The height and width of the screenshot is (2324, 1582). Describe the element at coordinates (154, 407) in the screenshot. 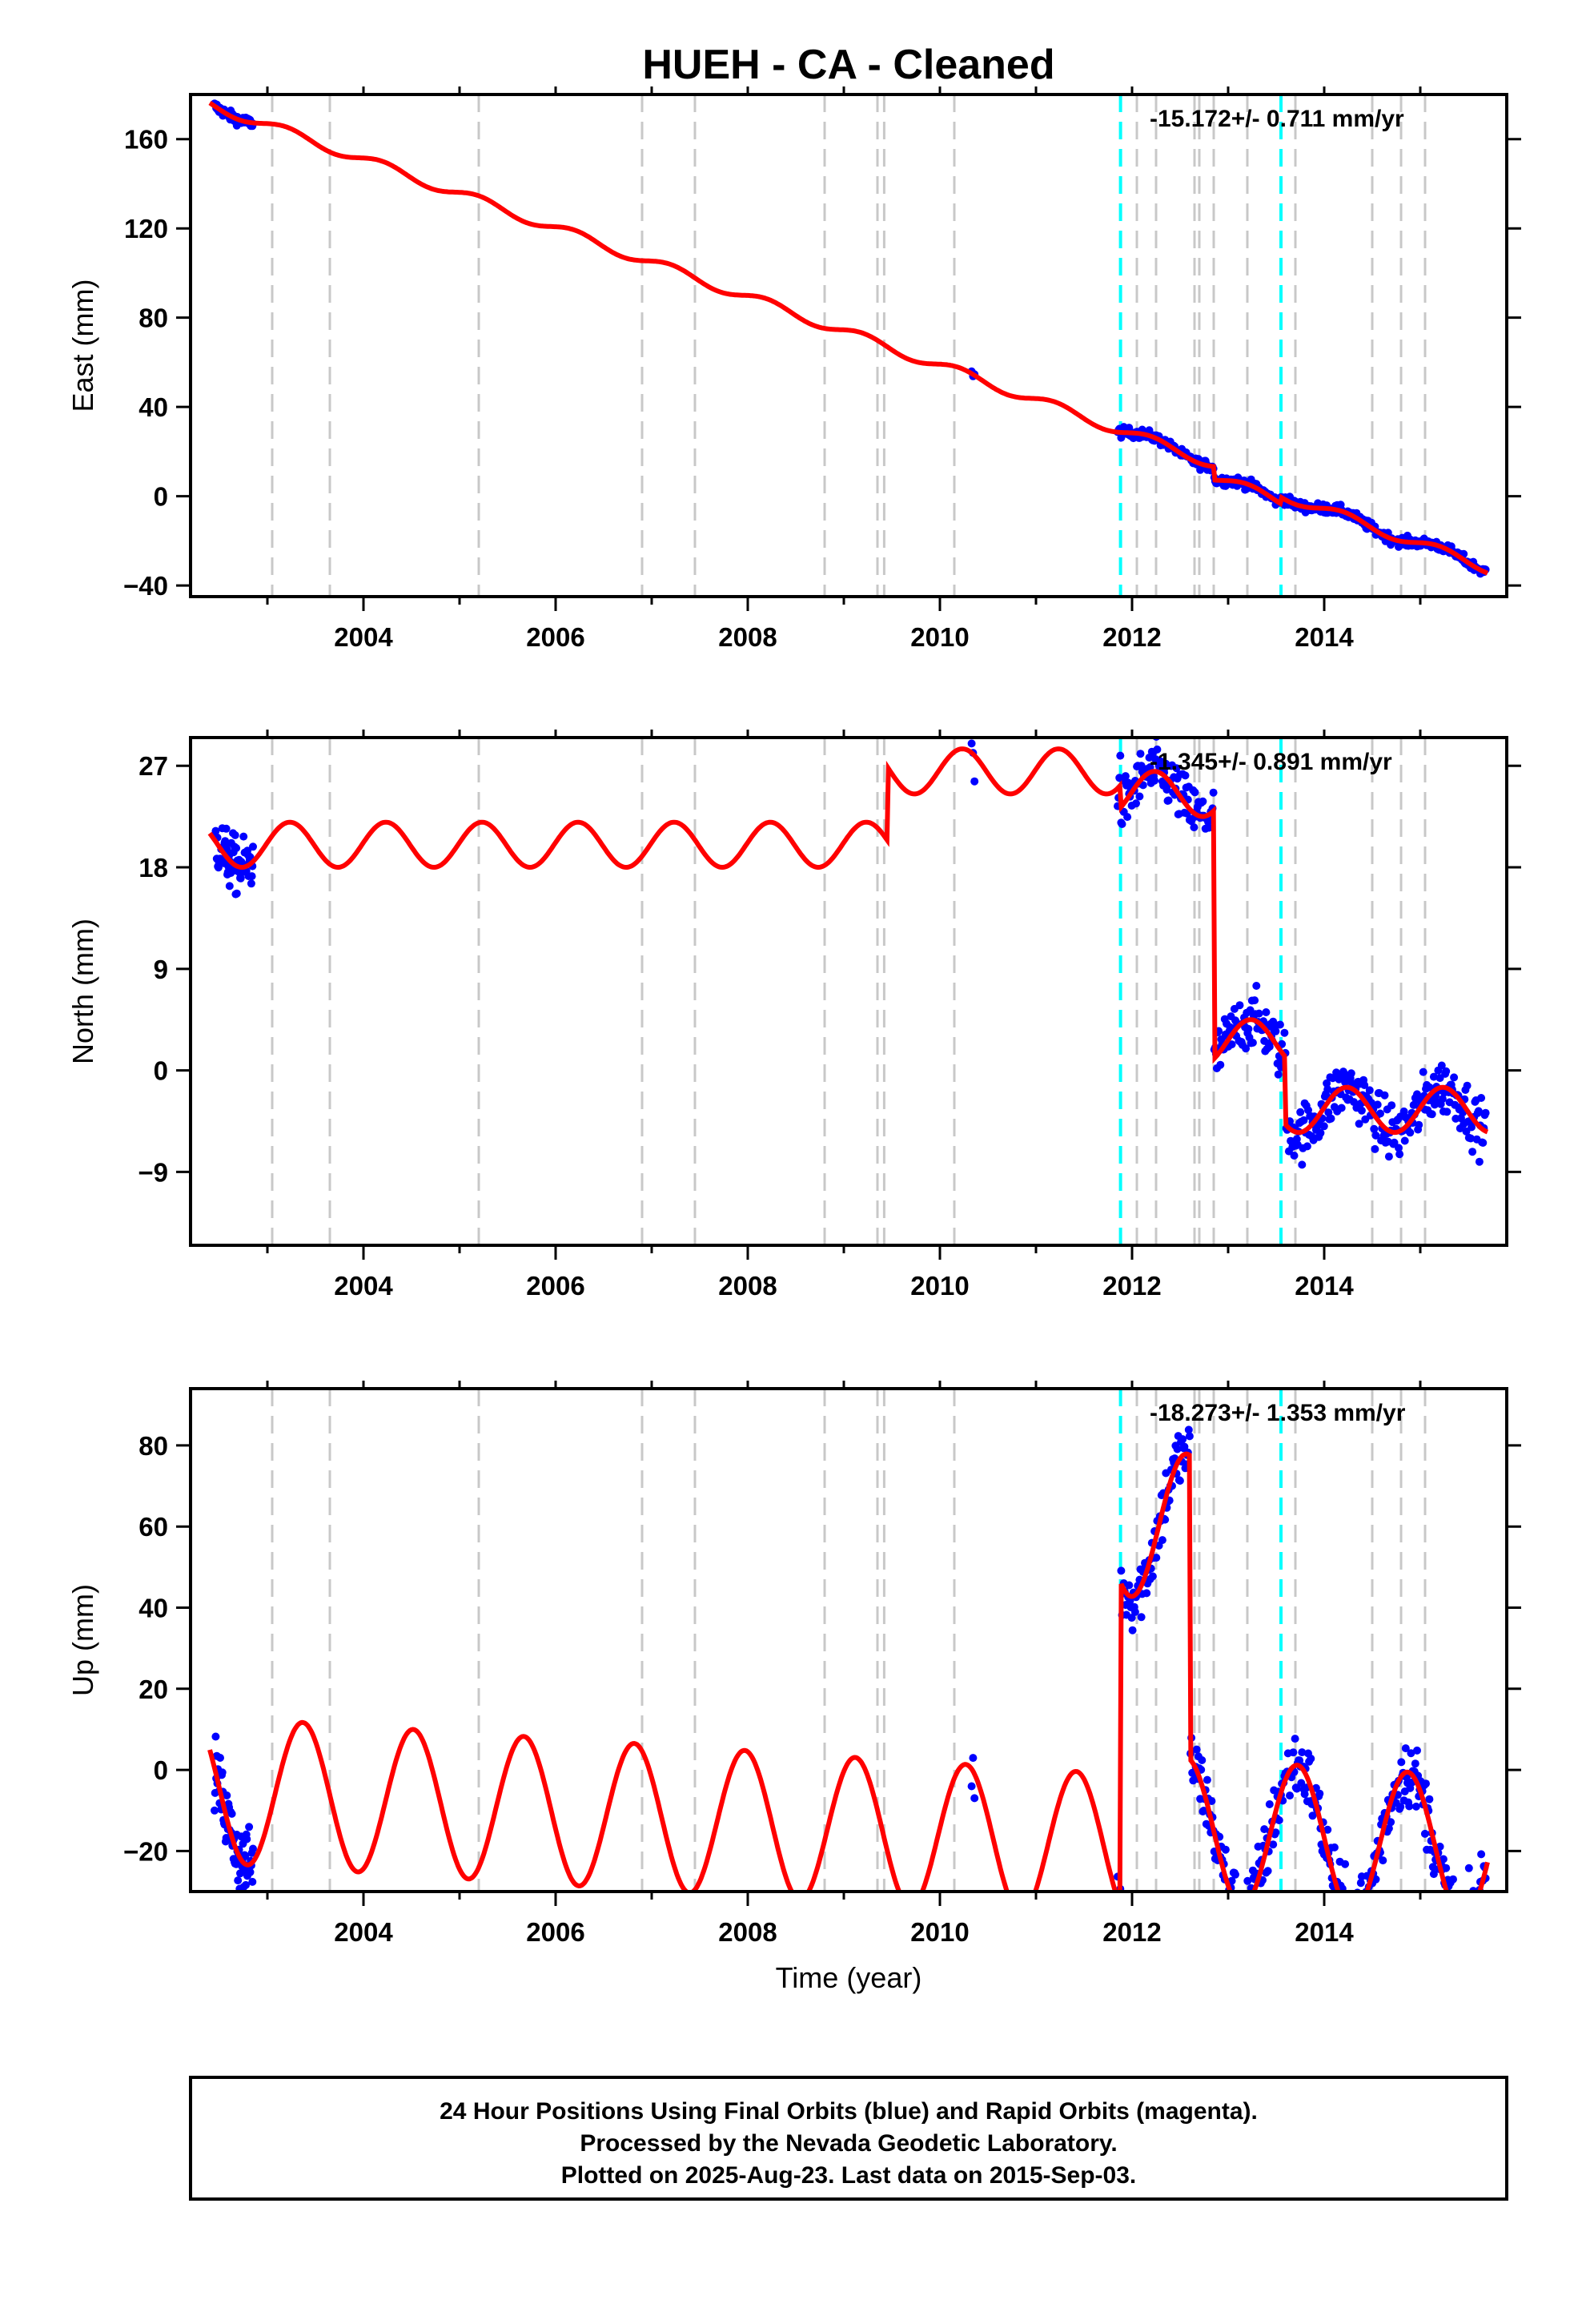

I see `y-tick-label: 40` at that location.